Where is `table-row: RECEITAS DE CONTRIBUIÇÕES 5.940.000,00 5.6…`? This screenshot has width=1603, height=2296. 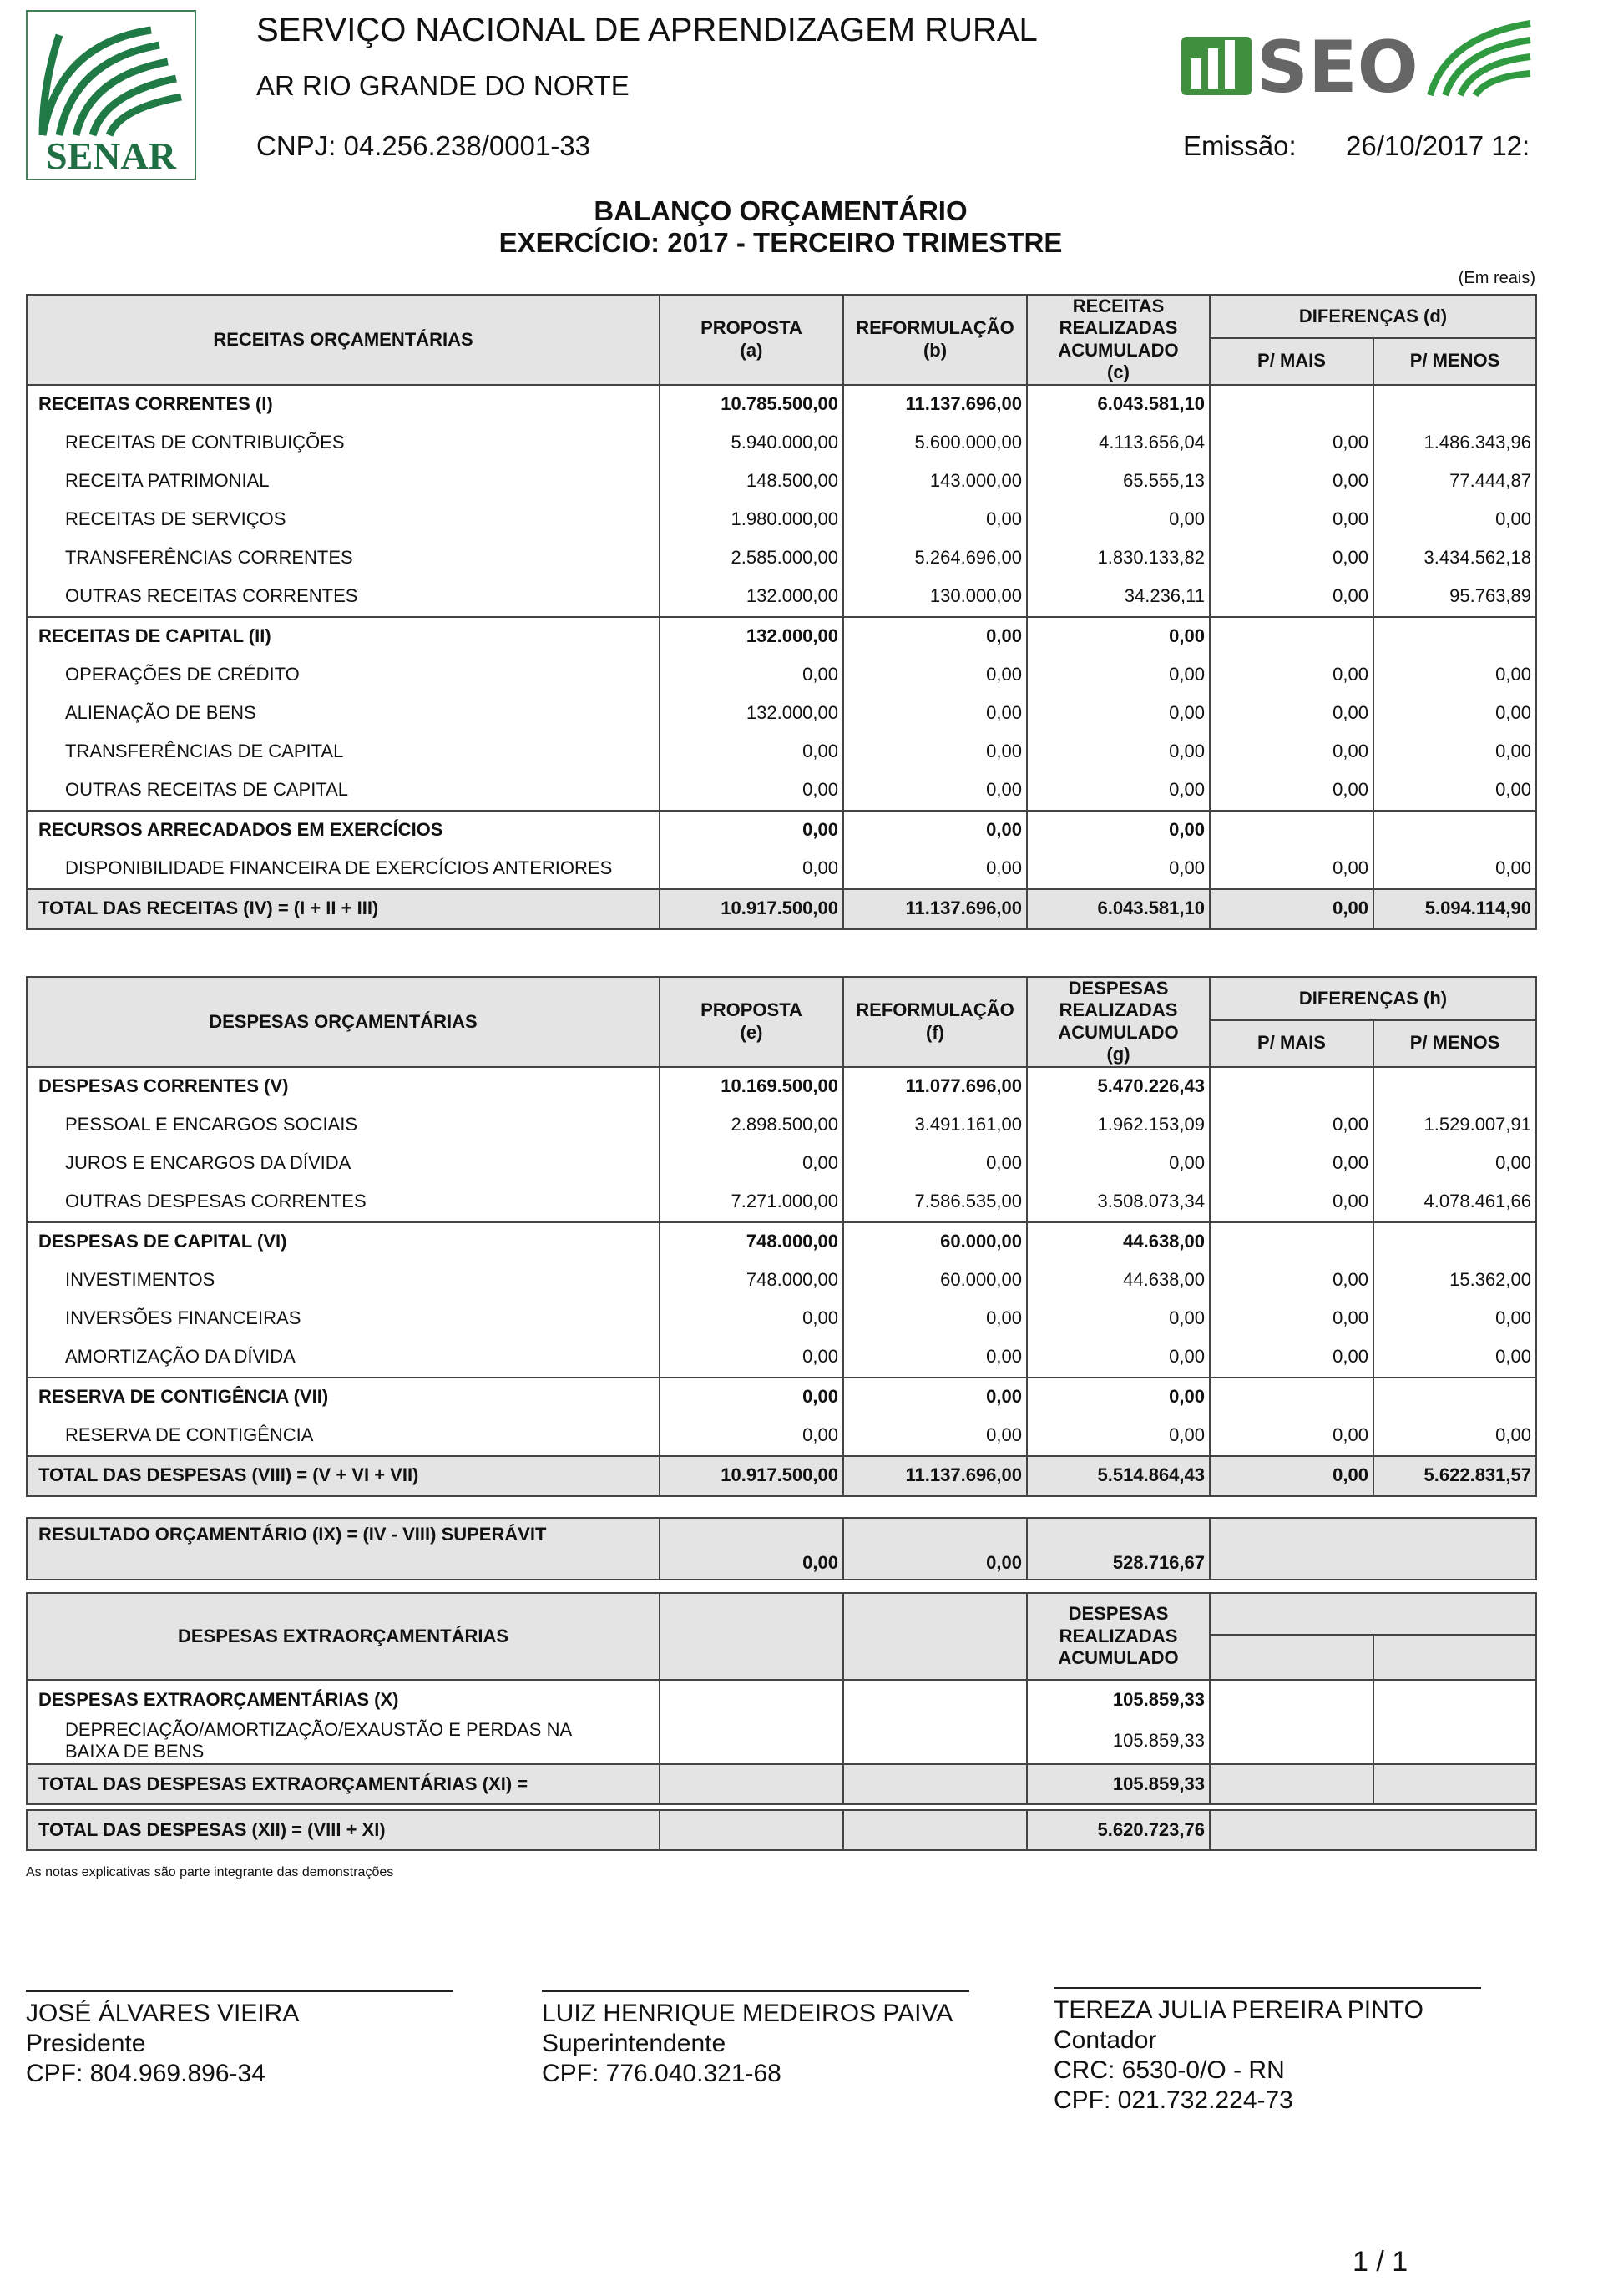
table-row: RECEITAS DE CONTRIBUIÇÕES 5.940.000,00 5.6… is located at coordinates (781, 443).